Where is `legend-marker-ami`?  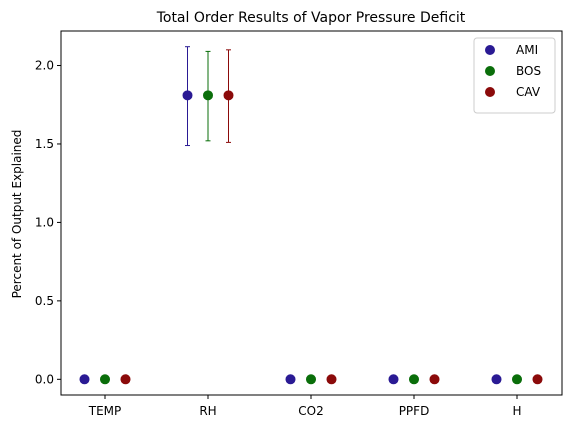 legend-marker-ami is located at coordinates (490, 50).